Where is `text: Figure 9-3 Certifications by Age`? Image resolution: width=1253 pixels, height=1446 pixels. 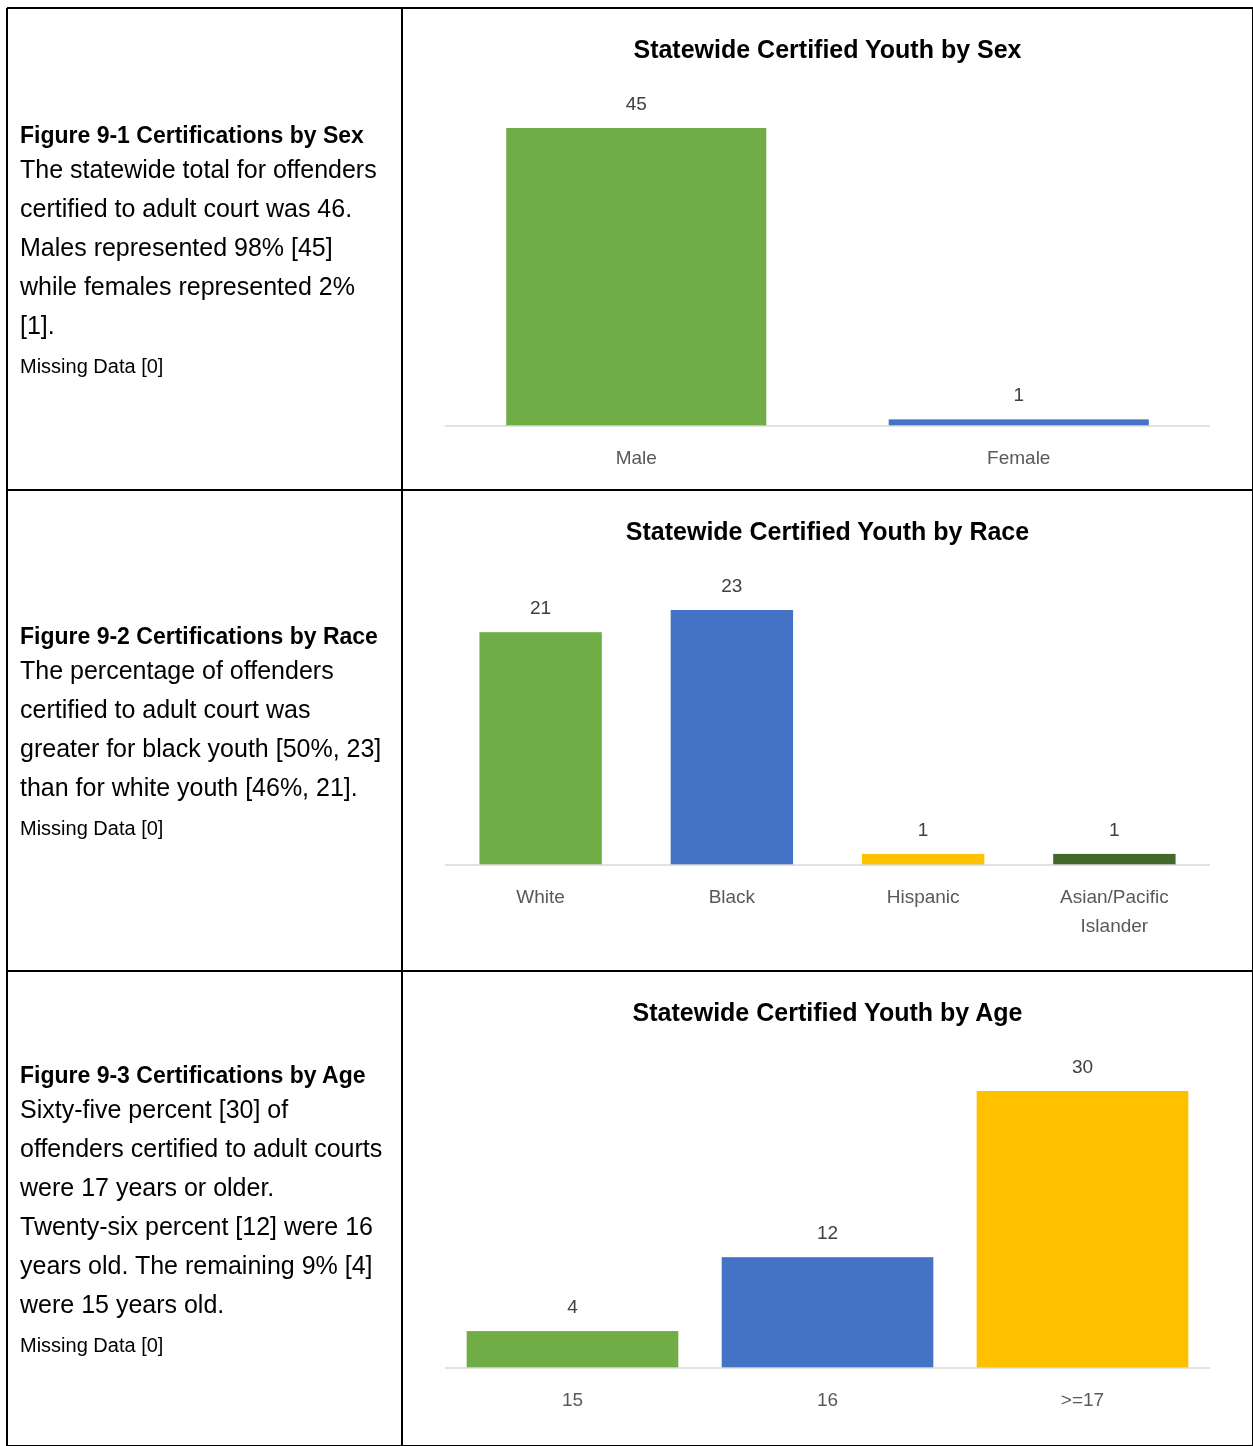
text: Figure 9-3 Certifications by Age is located at coordinates (193, 1075).